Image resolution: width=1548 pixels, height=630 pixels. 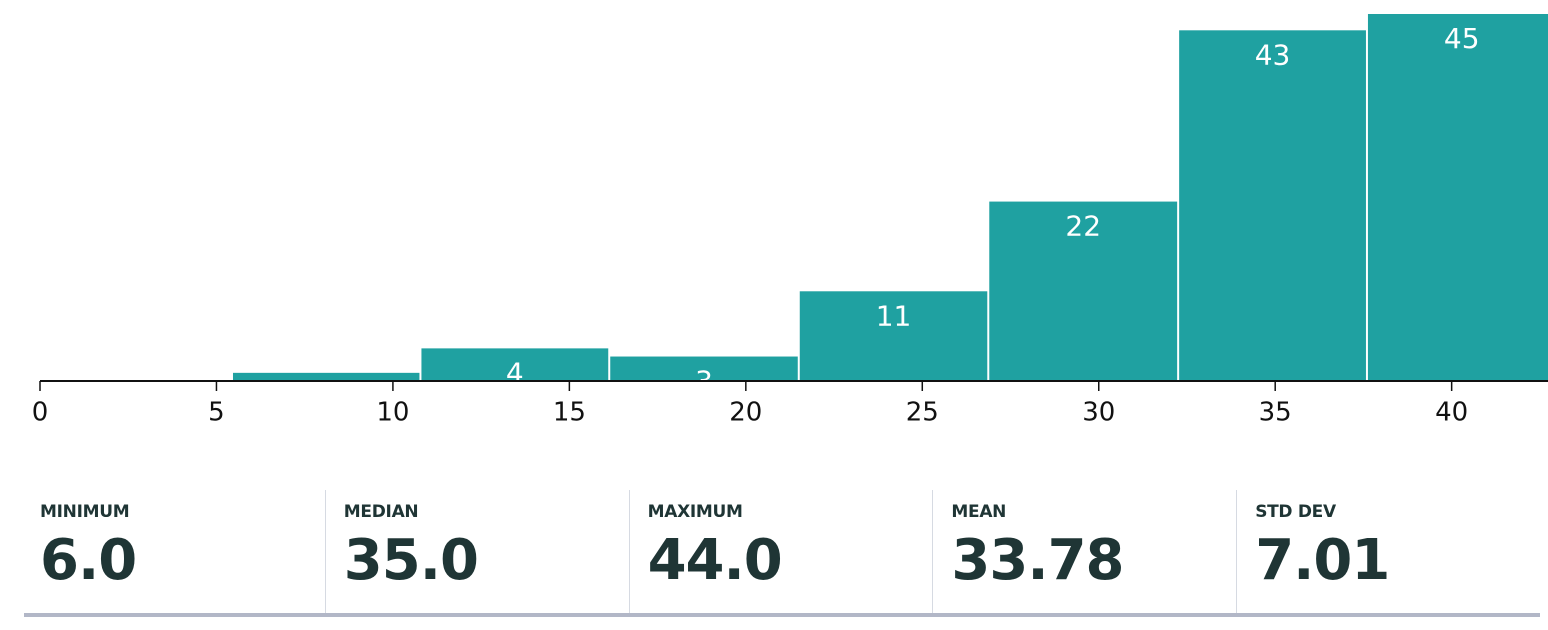 What do you see at coordinates (1273, 54) in the screenshot?
I see `value-label: 43` at bounding box center [1273, 54].